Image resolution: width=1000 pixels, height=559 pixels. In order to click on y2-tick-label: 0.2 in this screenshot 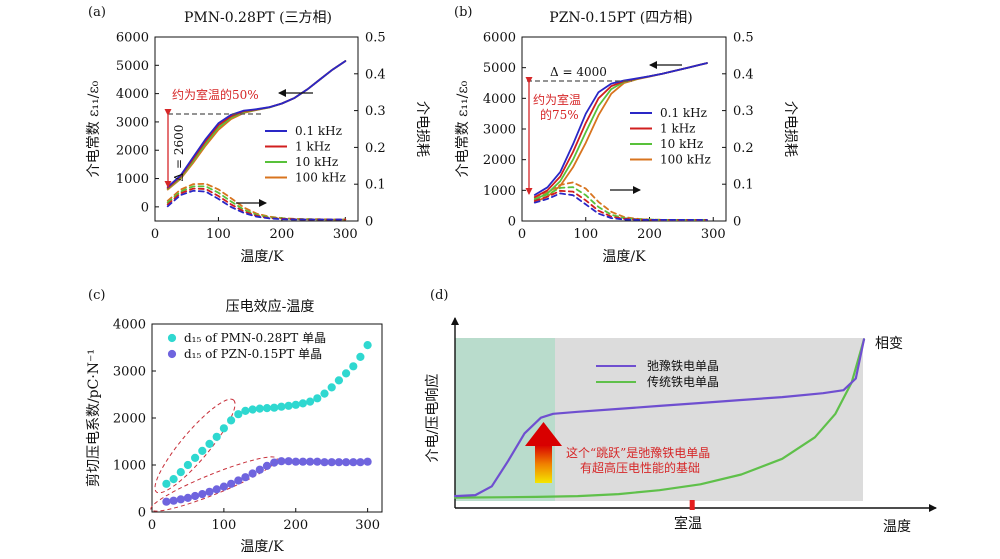, I will do `click(743, 148)`.